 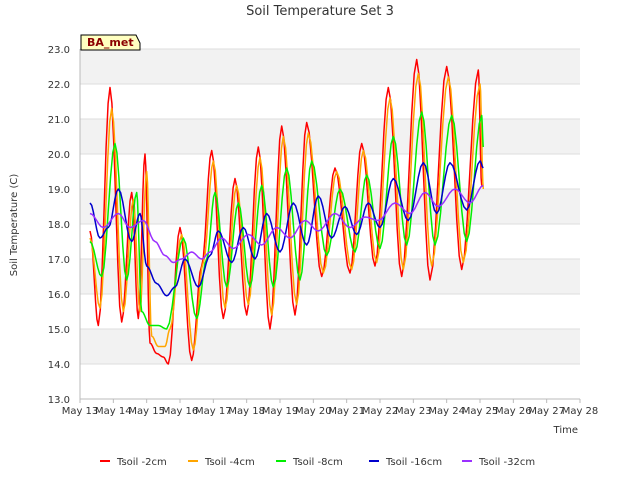 I want to click on x-tick-label: May 19, so click(x=280, y=411).